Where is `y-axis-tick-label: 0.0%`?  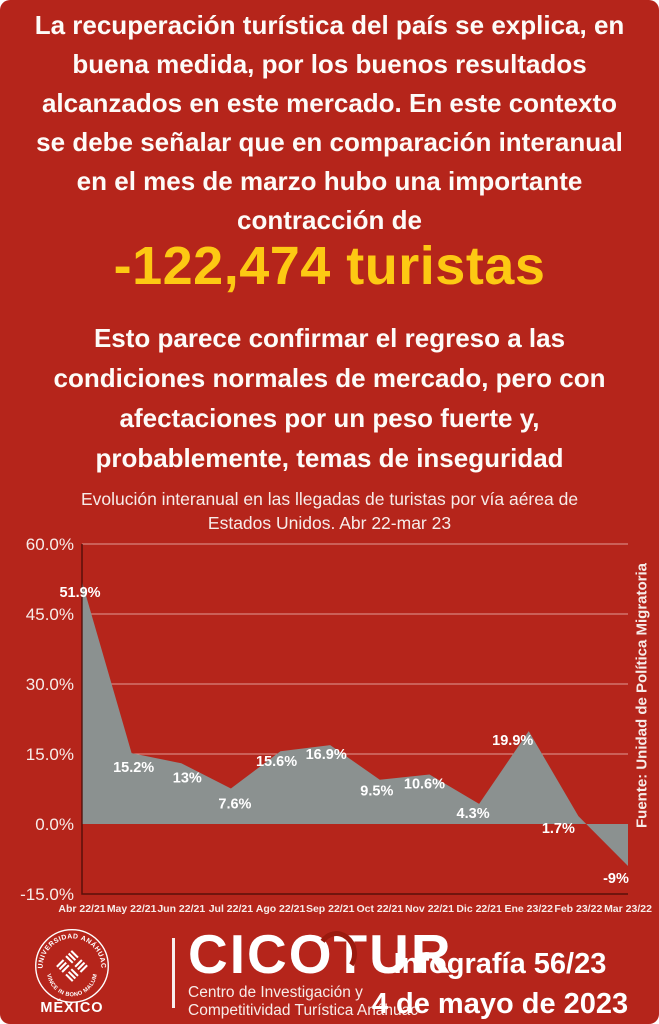
y-axis-tick-label: 0.0% is located at coordinates (54, 824).